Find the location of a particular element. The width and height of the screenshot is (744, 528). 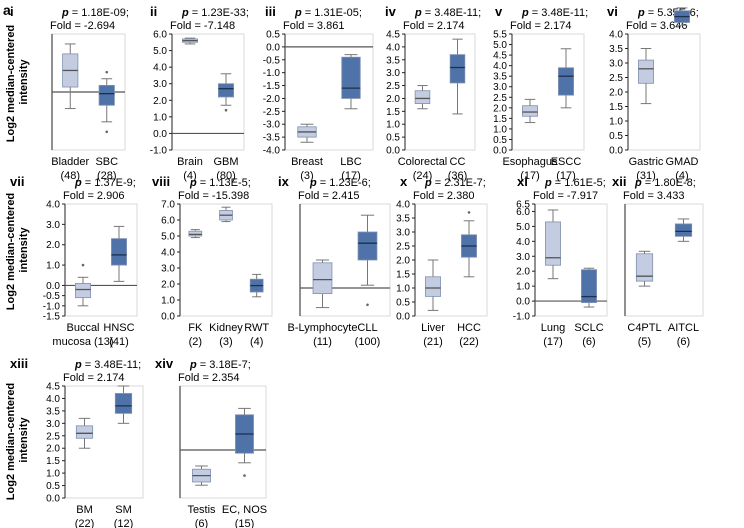

fold-label: Fold = 3.433 is located at coordinates (653, 196).